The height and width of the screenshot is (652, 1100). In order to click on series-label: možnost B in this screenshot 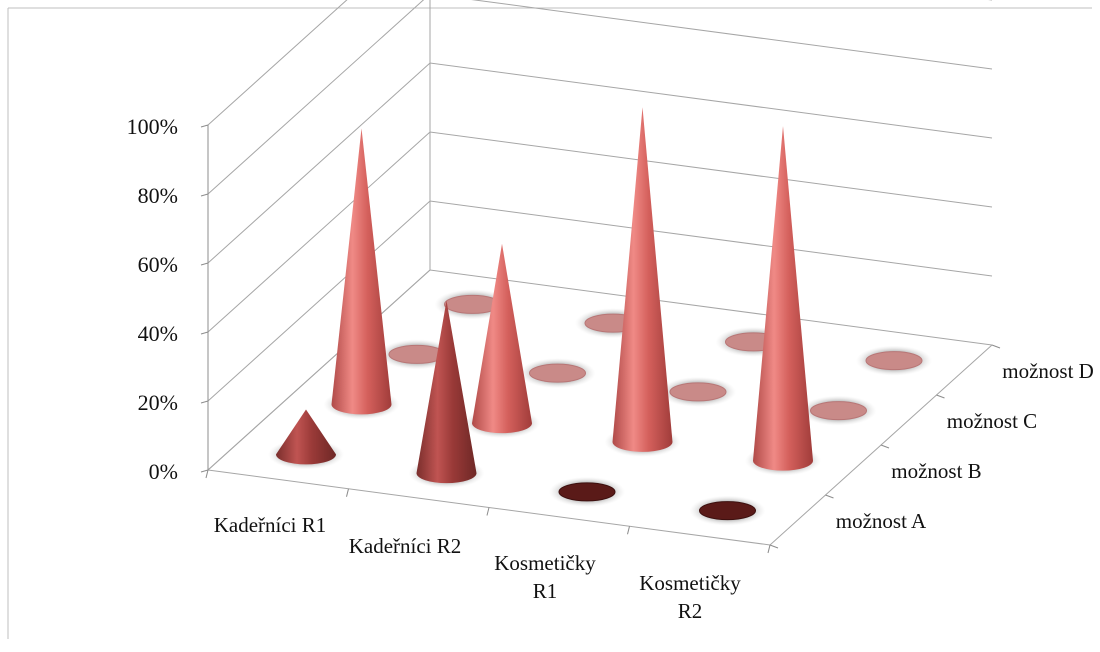, I will do `click(936, 471)`.